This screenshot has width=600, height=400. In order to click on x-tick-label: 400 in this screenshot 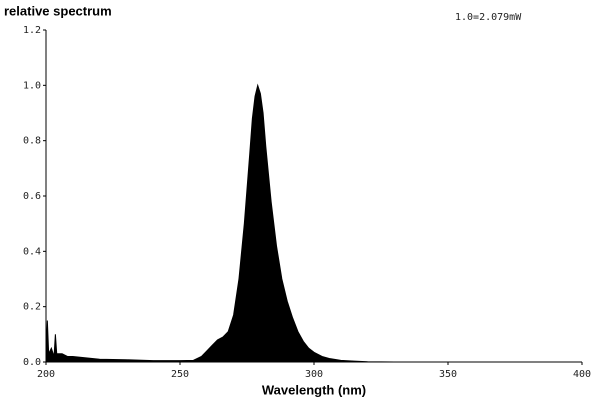, I will do `click(582, 374)`.